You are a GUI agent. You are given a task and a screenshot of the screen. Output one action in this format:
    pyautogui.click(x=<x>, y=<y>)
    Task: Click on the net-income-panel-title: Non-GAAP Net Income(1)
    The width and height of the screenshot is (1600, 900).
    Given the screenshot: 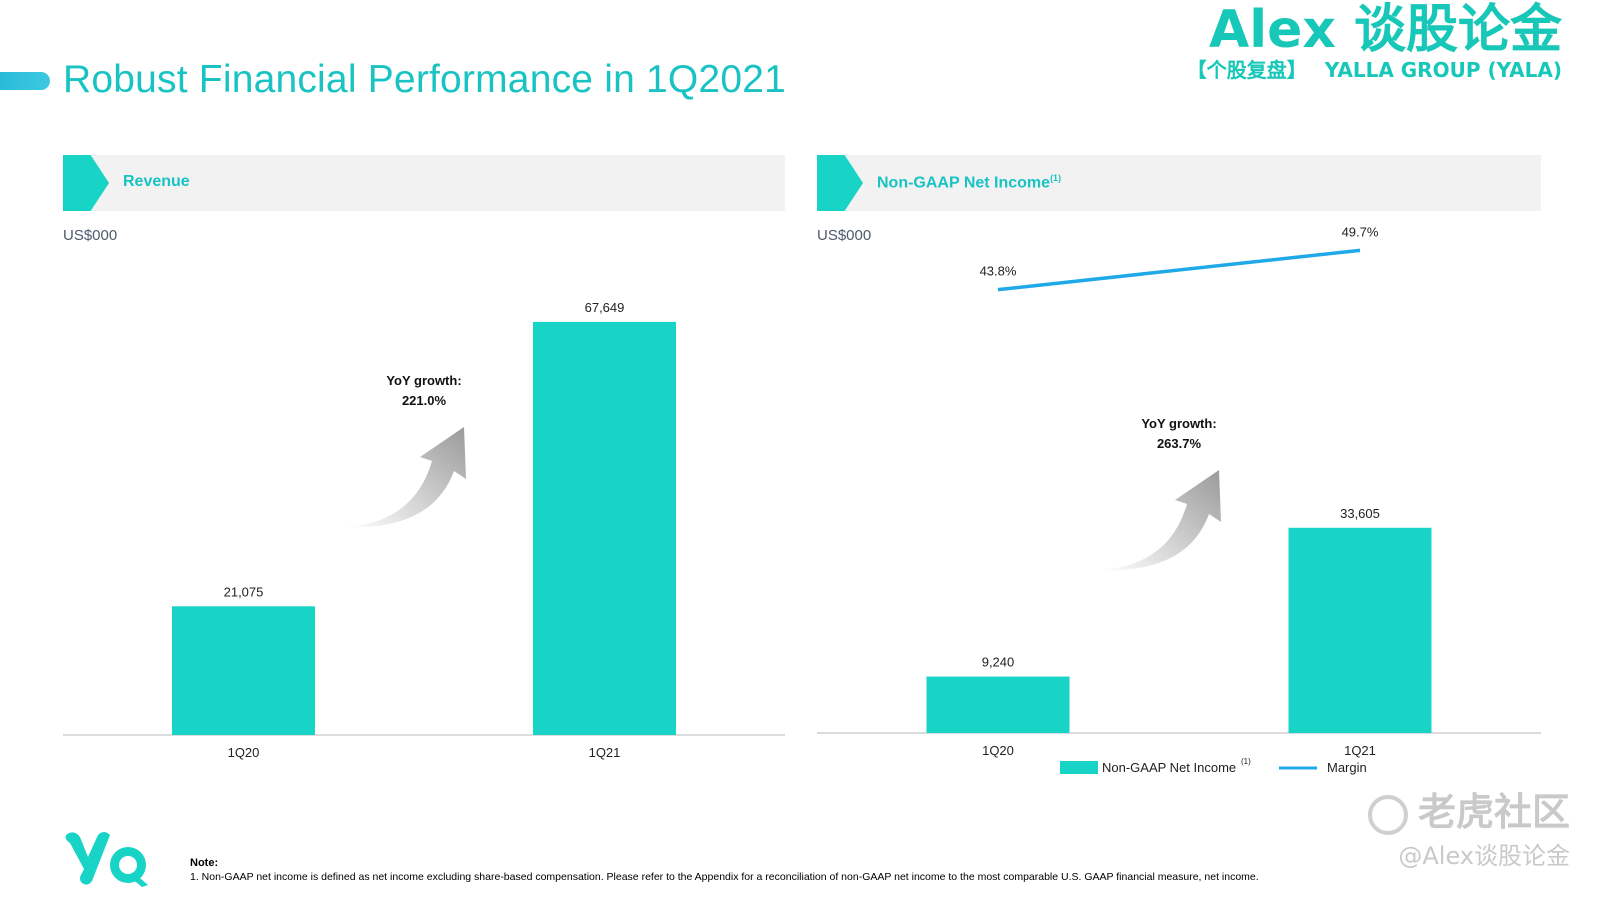 What is the action you would take?
    pyautogui.click(x=969, y=182)
    